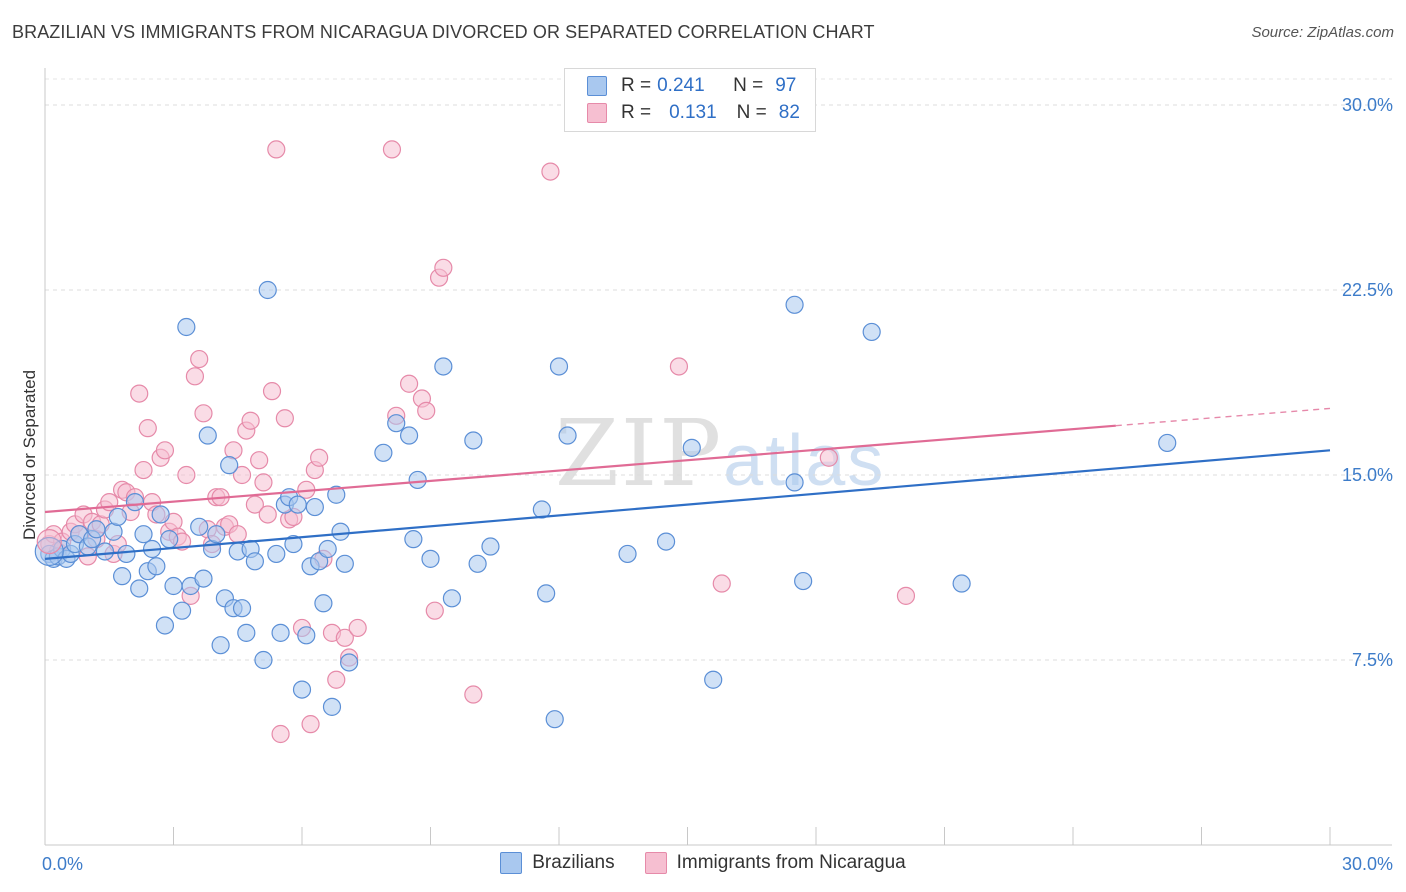  I want to click on legend-row-nicaragua: R = 0.131 N = 82, so click(693, 113).